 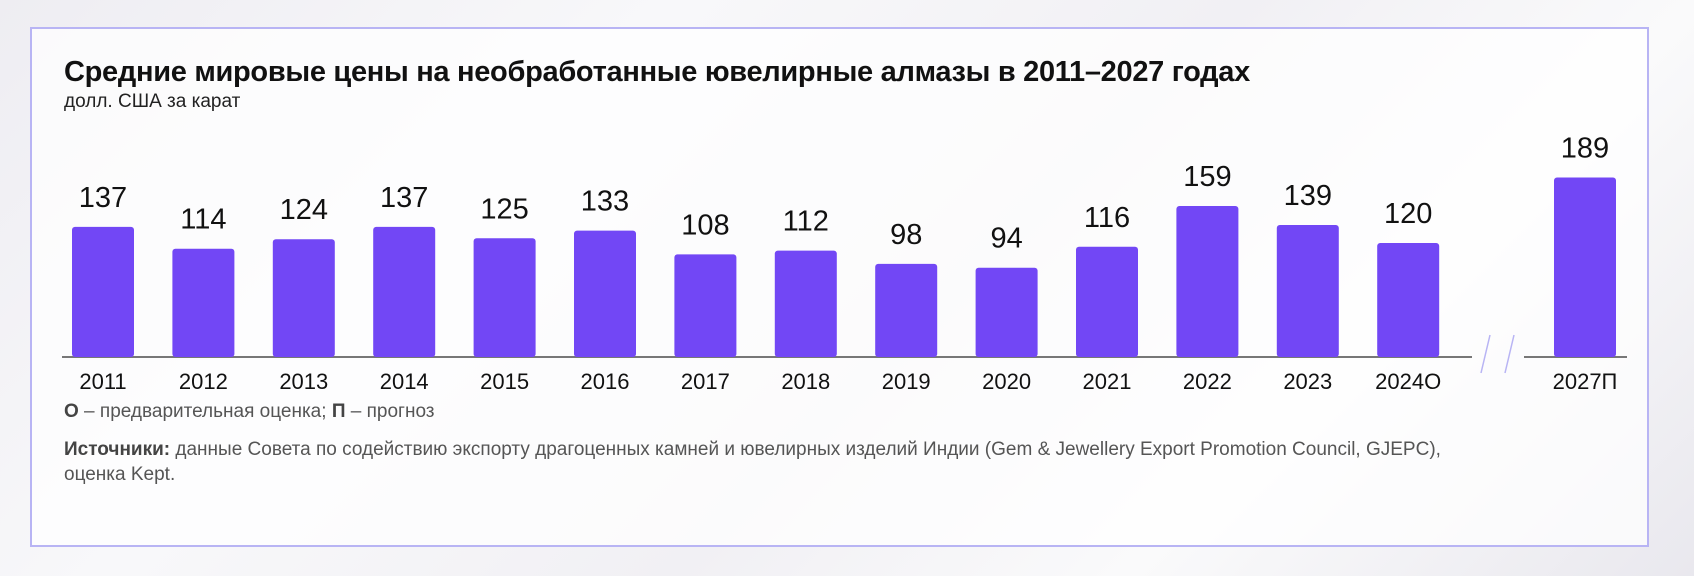 What do you see at coordinates (1006, 312) in the screenshot?
I see `bar-2020` at bounding box center [1006, 312].